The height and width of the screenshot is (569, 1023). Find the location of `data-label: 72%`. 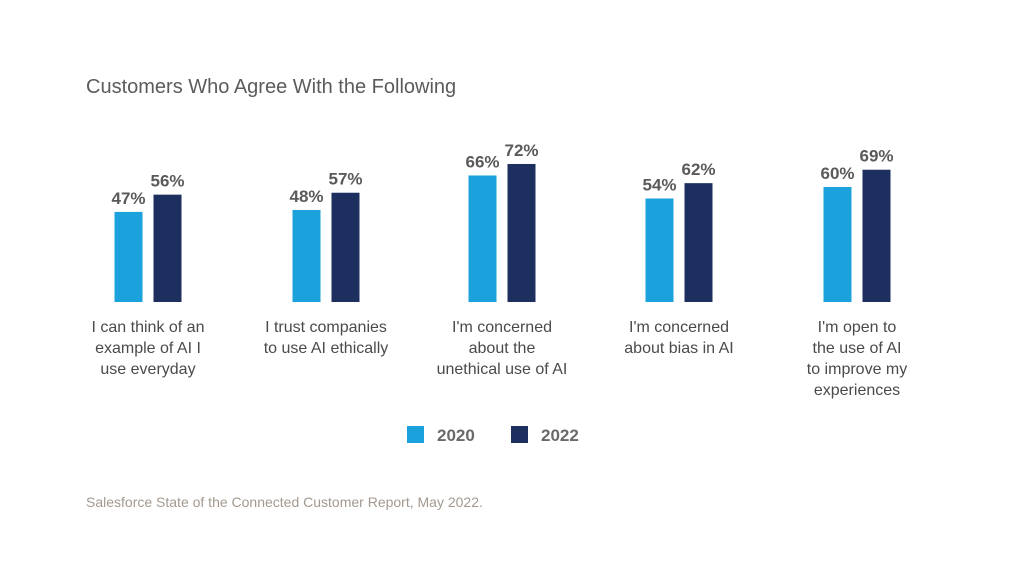

data-label: 72% is located at coordinates (521, 150).